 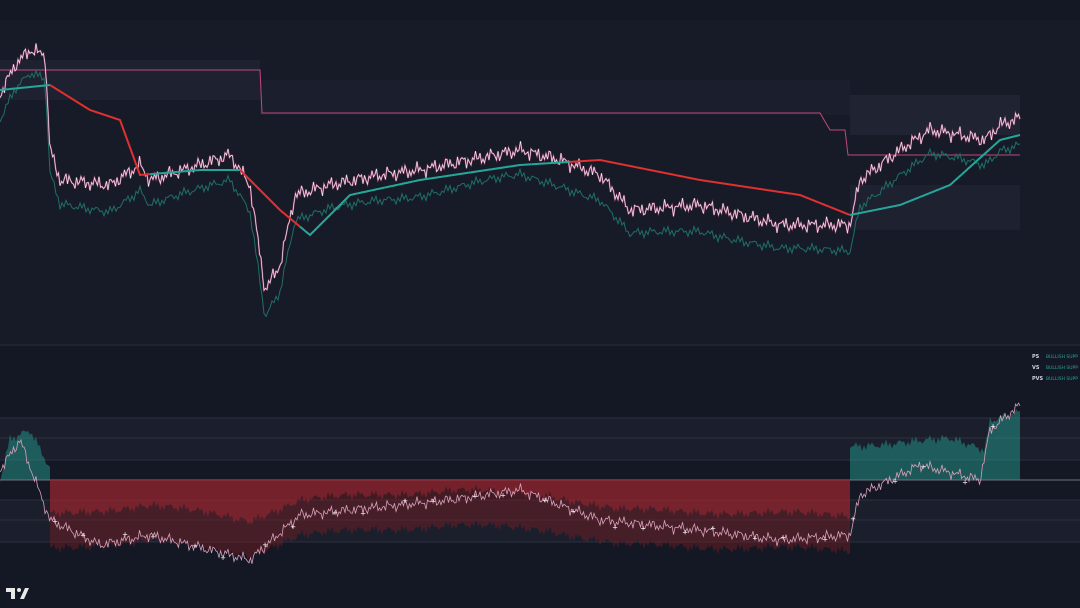 I want to click on tv-logo, so click(x=17, y=593).